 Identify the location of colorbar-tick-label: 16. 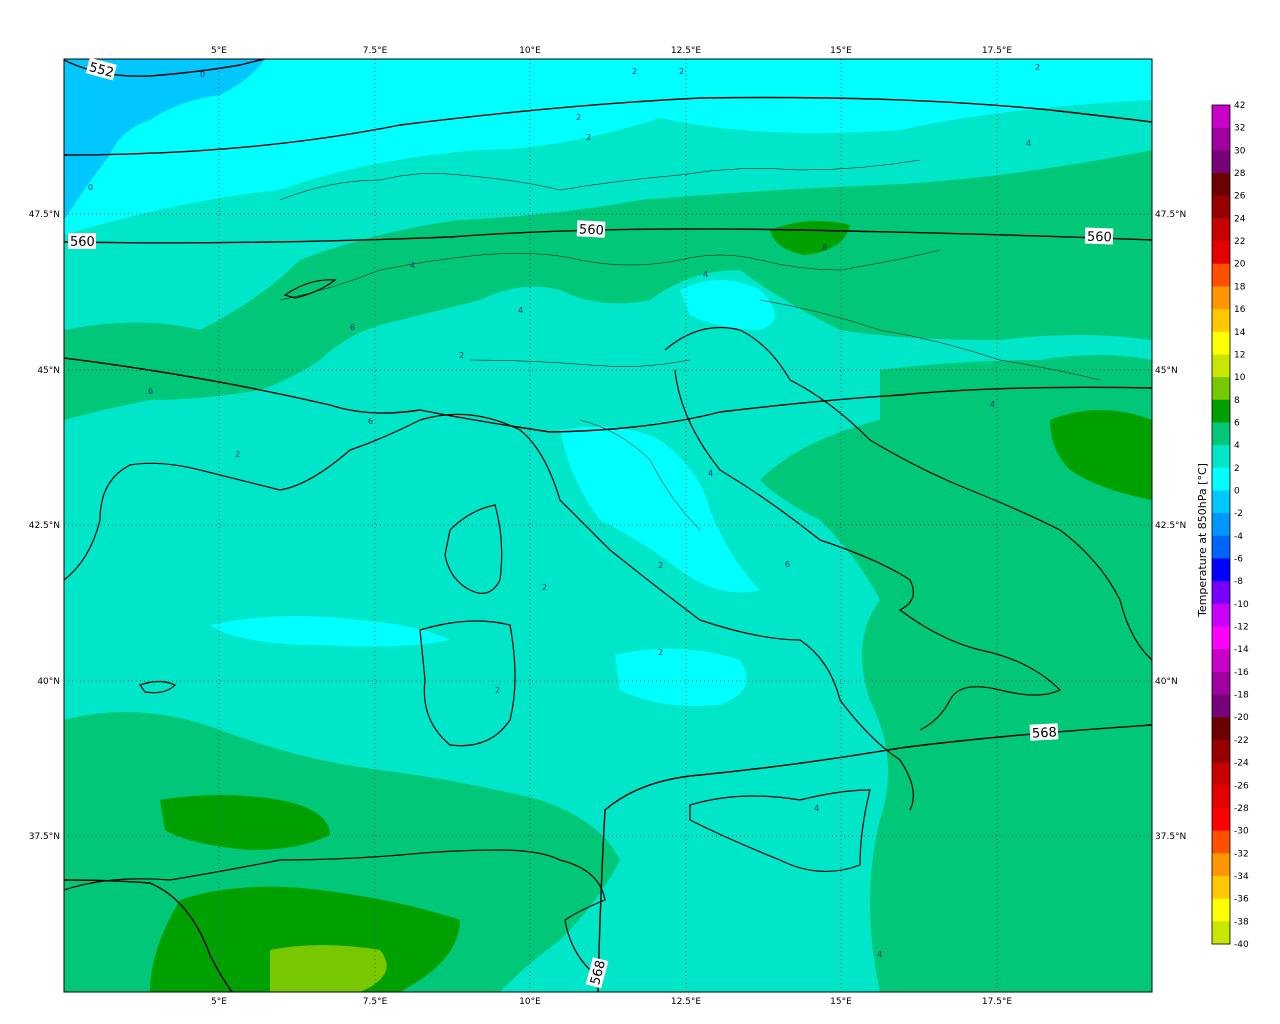
(1240, 310).